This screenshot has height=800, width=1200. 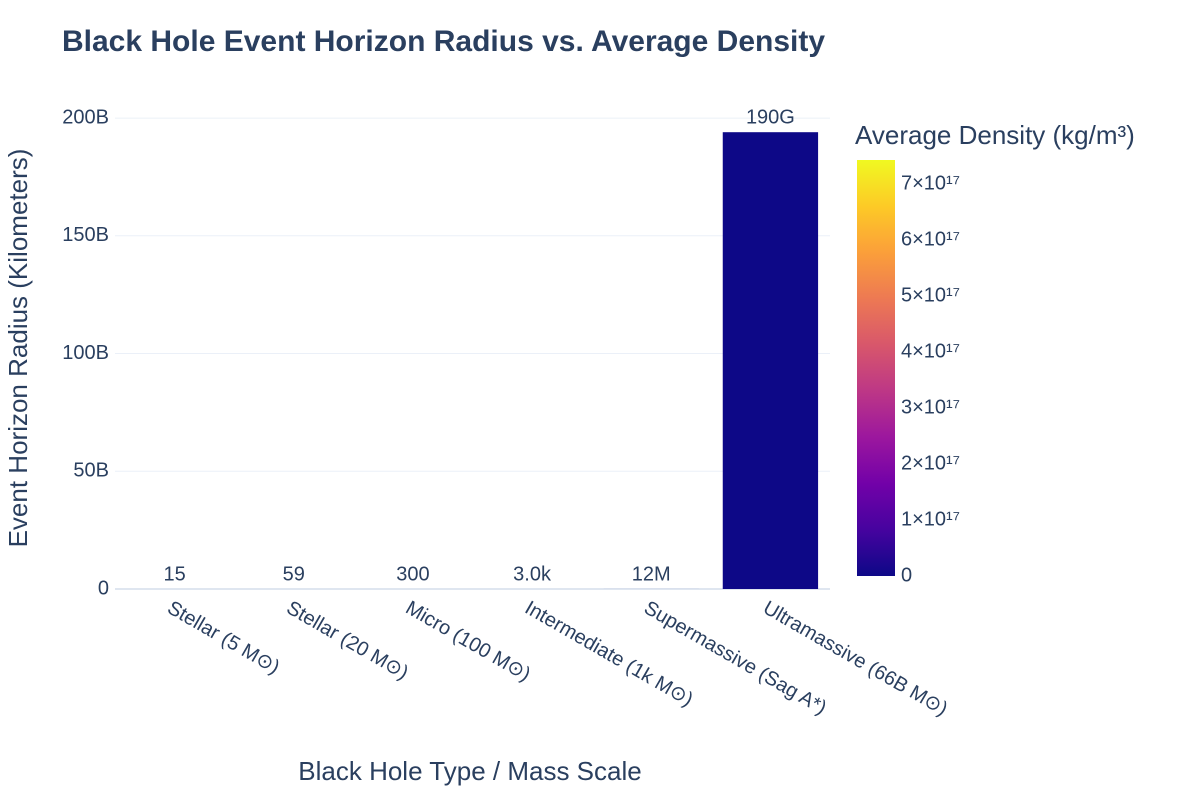 I want to click on y-tick-label: 50B, so click(x=91, y=471).